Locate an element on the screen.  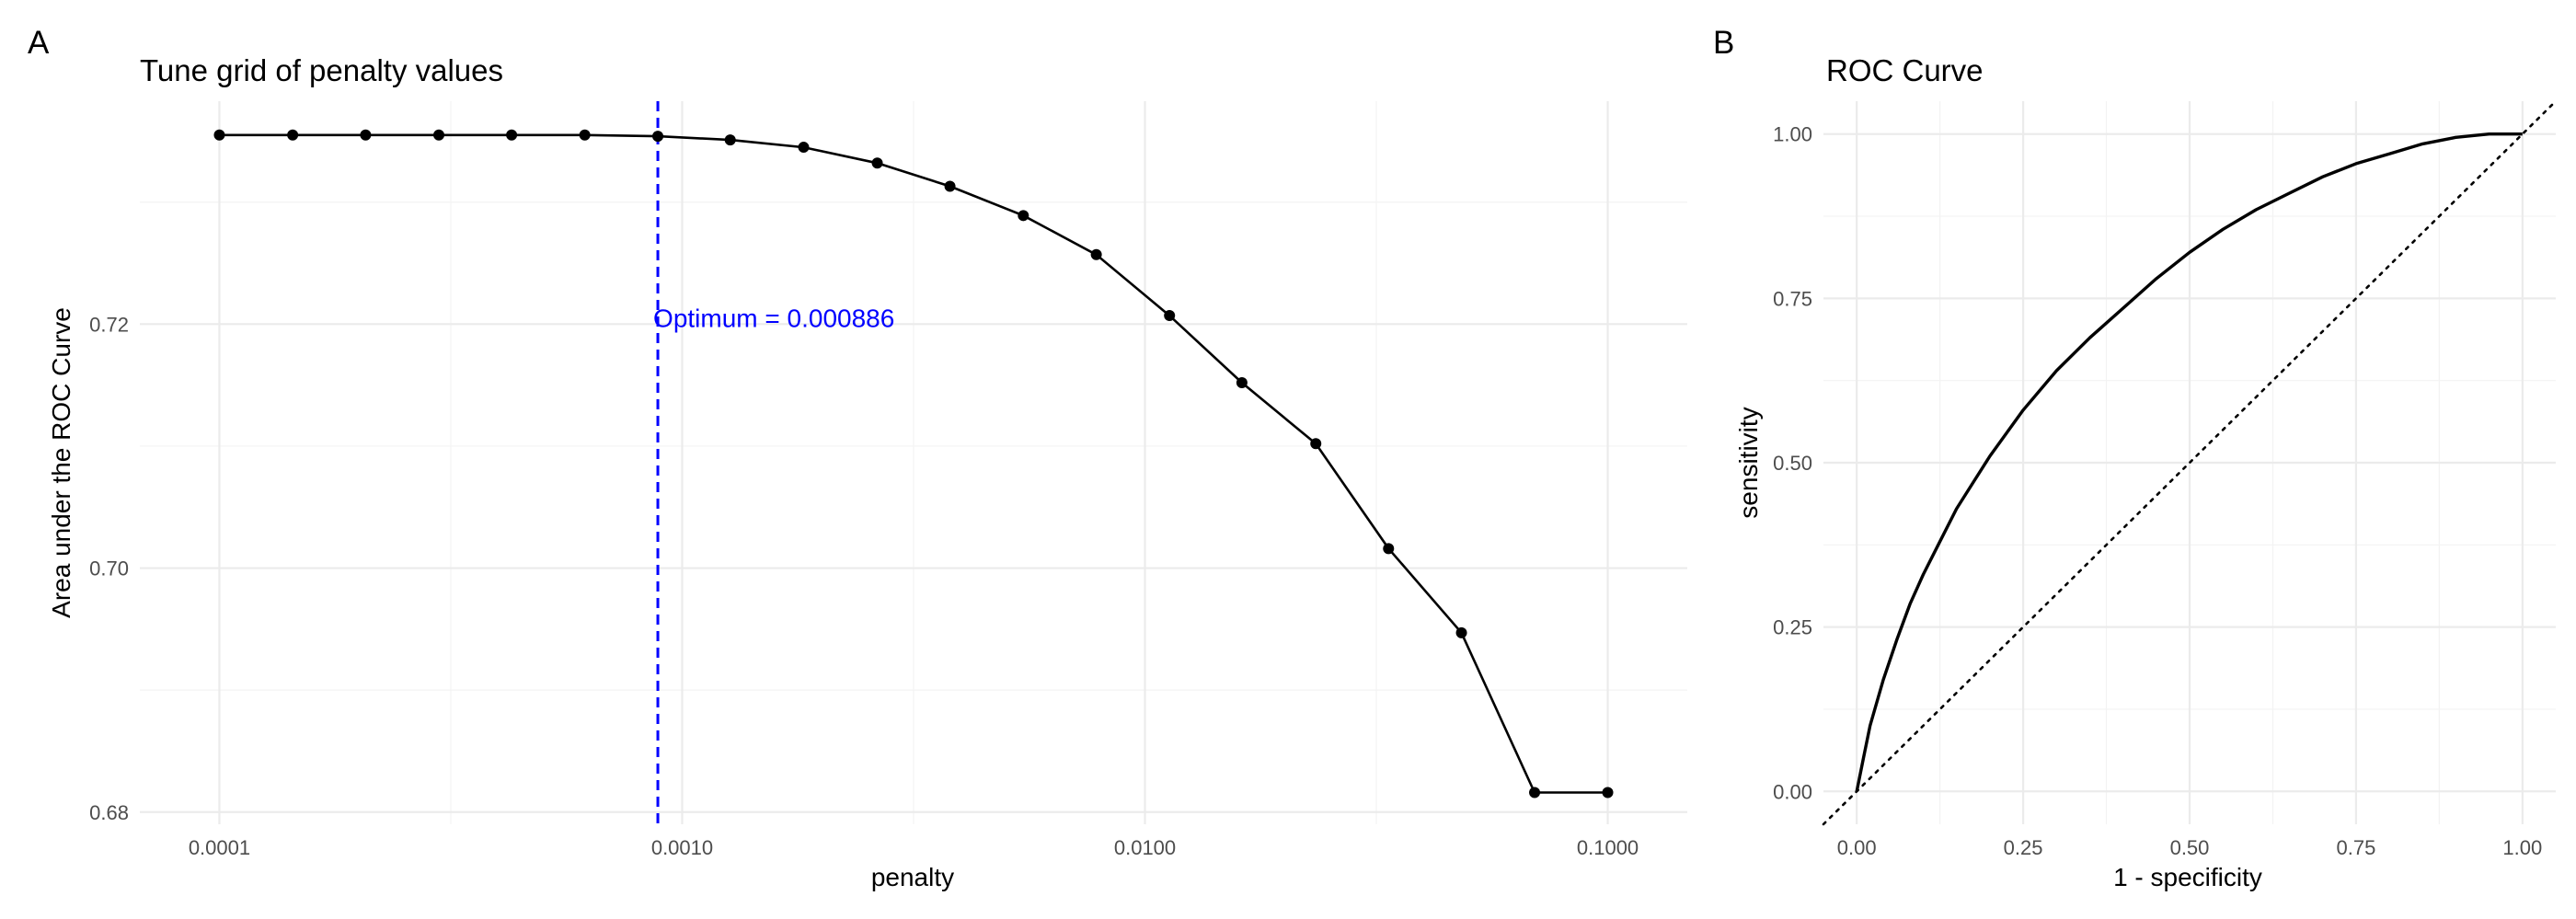
panel-a-x-tick-label: 0.0100 is located at coordinates (1145, 847).